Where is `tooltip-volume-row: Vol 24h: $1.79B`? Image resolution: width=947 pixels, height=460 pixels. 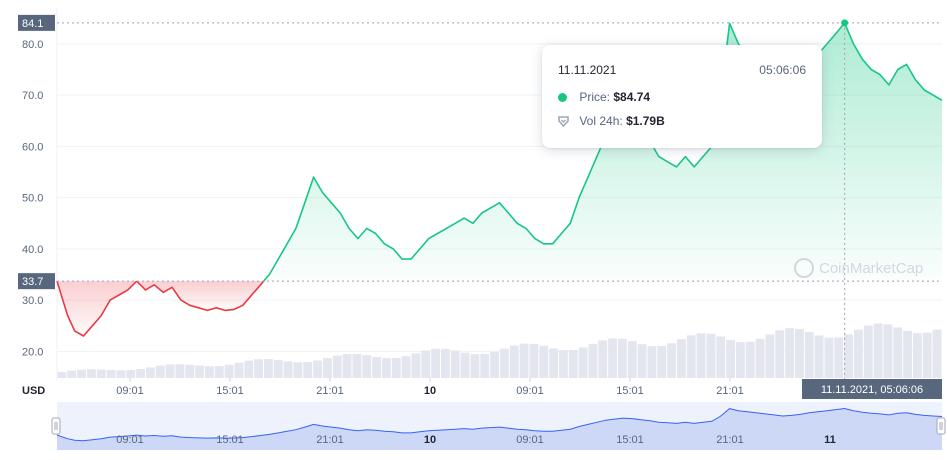 tooltip-volume-row: Vol 24h: $1.79B is located at coordinates (611, 122).